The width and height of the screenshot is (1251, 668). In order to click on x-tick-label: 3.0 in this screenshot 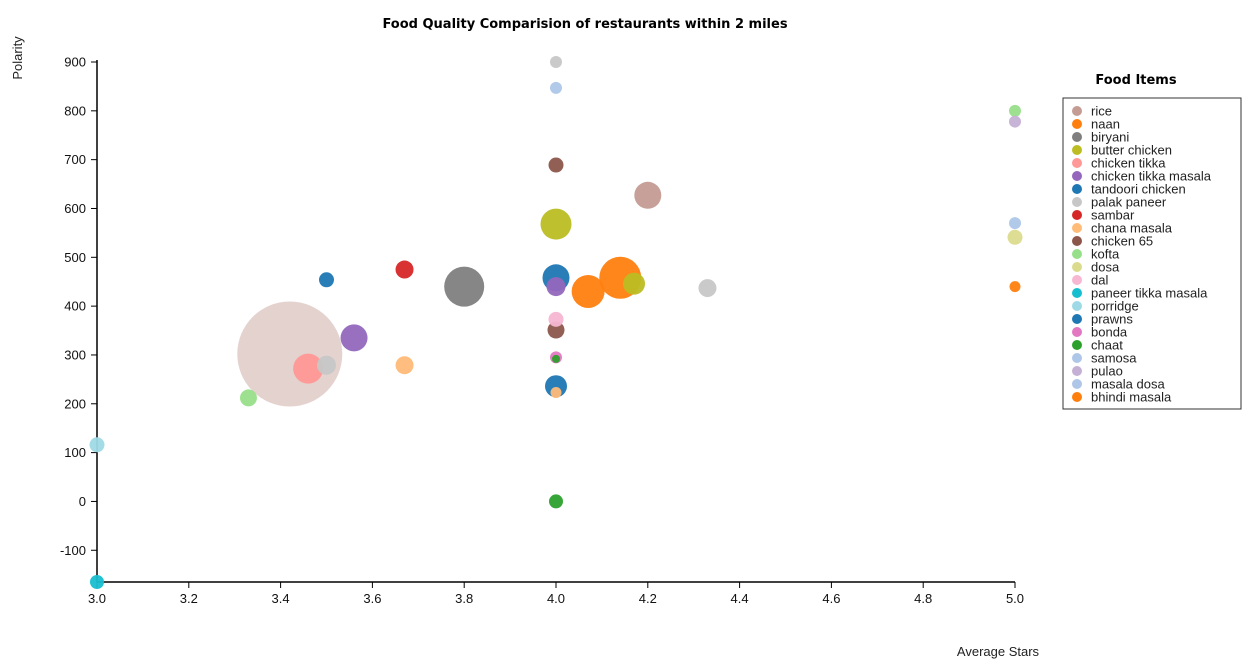, I will do `click(97, 598)`.